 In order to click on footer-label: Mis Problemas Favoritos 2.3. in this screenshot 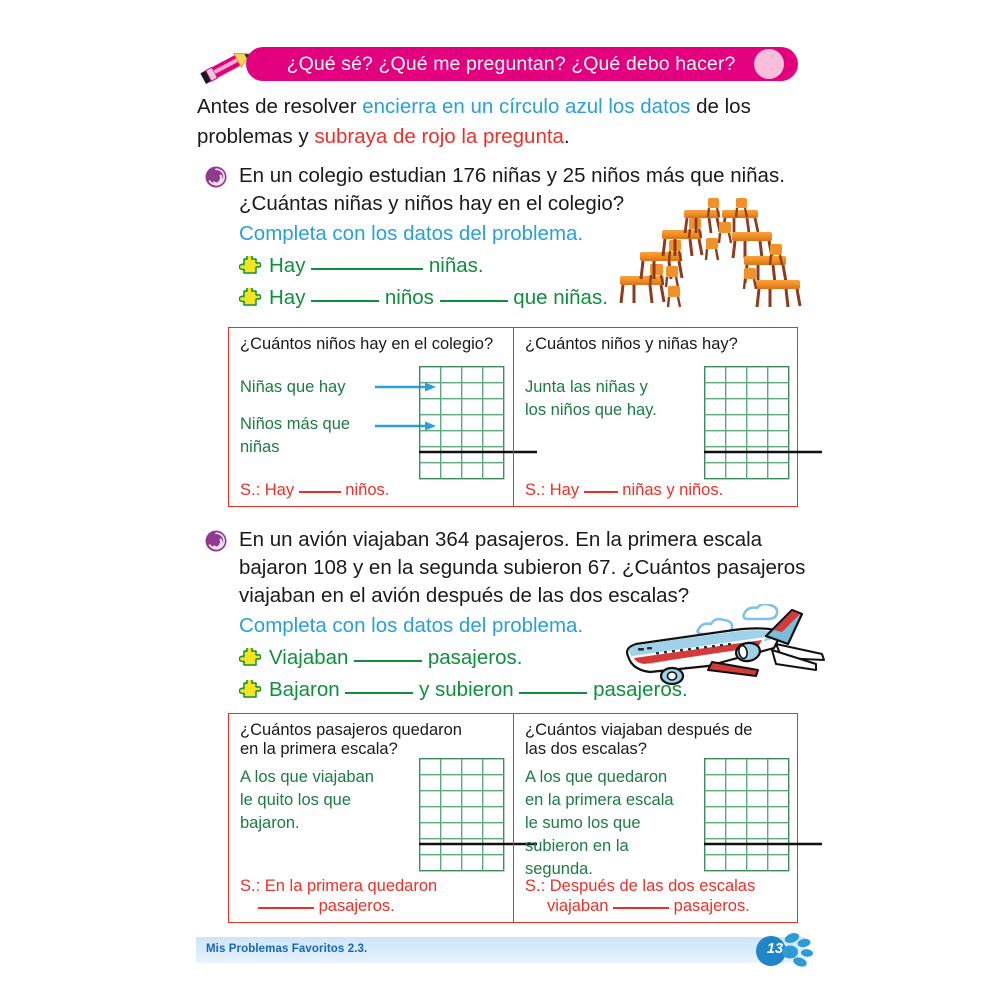, I will do `click(287, 949)`.